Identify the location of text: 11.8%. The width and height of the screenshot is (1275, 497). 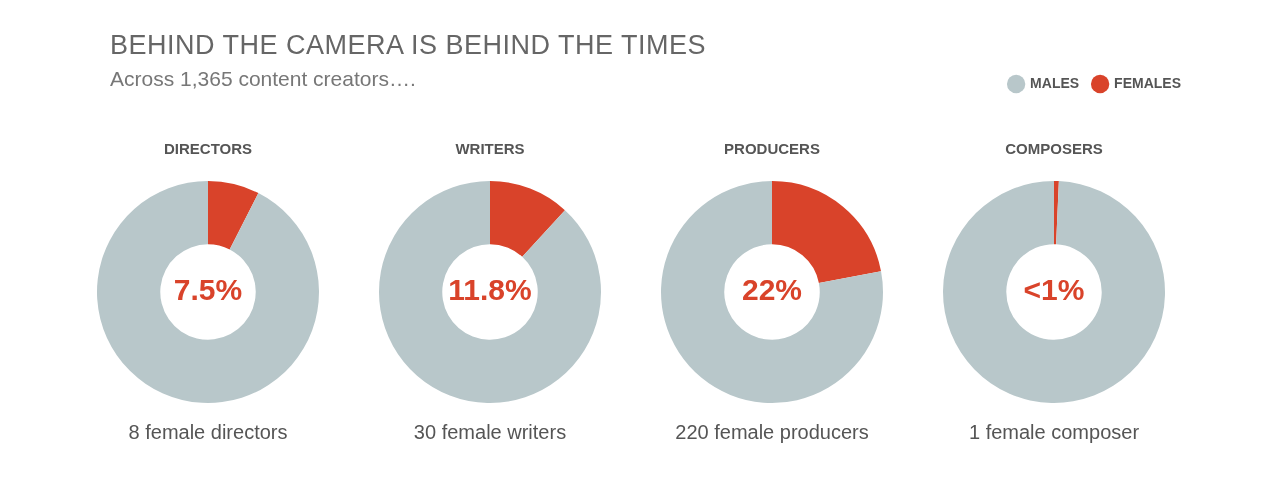
(490, 290).